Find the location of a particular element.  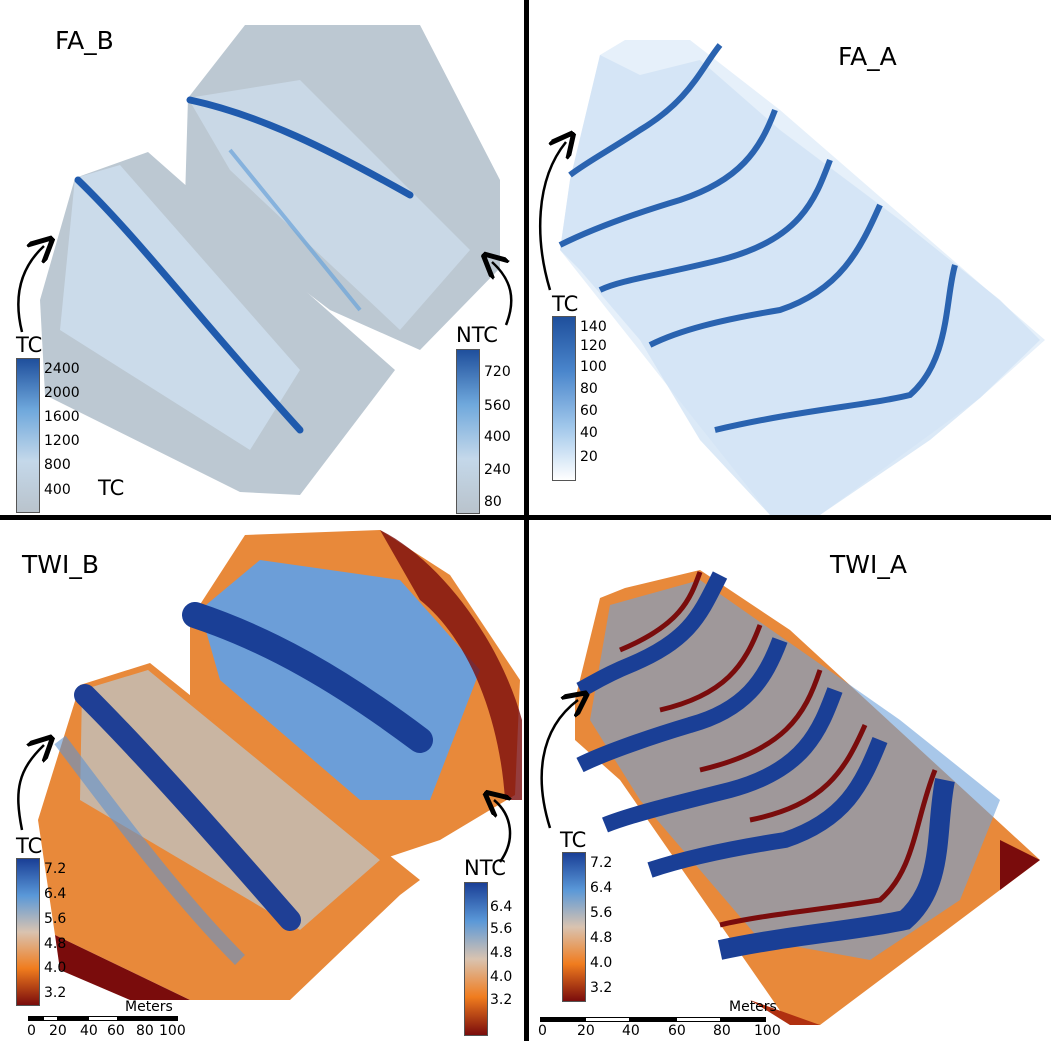

legend-tick: 60 is located at coordinates (589, 411).